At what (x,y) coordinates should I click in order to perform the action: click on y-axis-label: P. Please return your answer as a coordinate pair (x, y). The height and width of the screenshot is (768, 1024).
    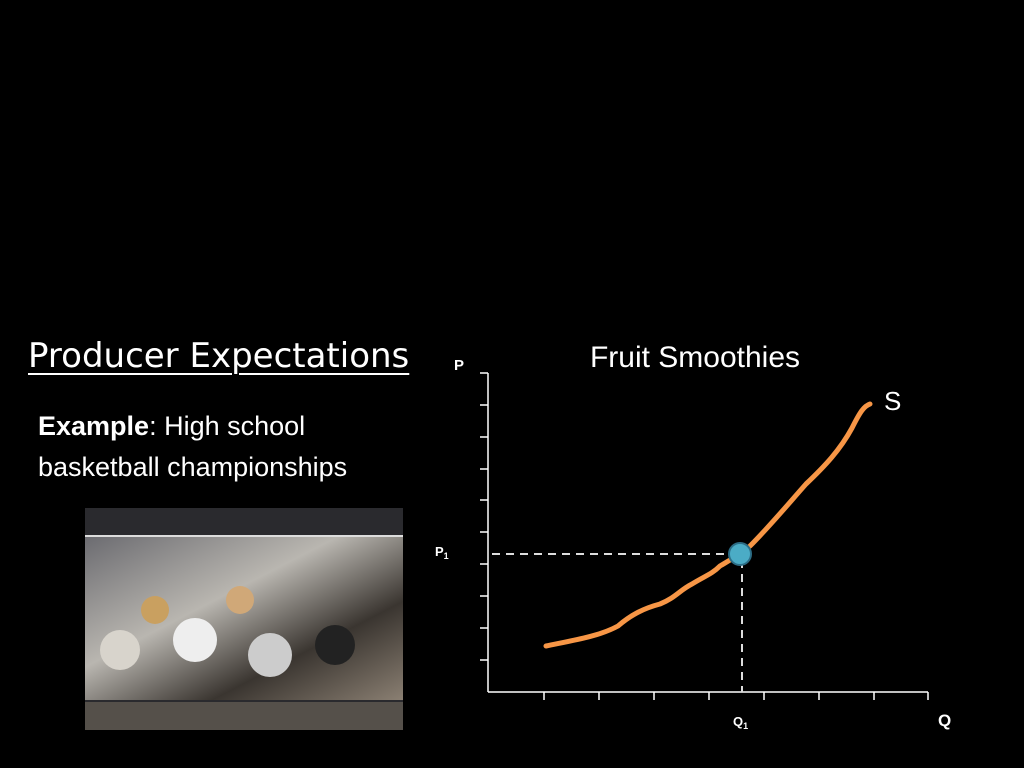
    Looking at the image, I should click on (459, 365).